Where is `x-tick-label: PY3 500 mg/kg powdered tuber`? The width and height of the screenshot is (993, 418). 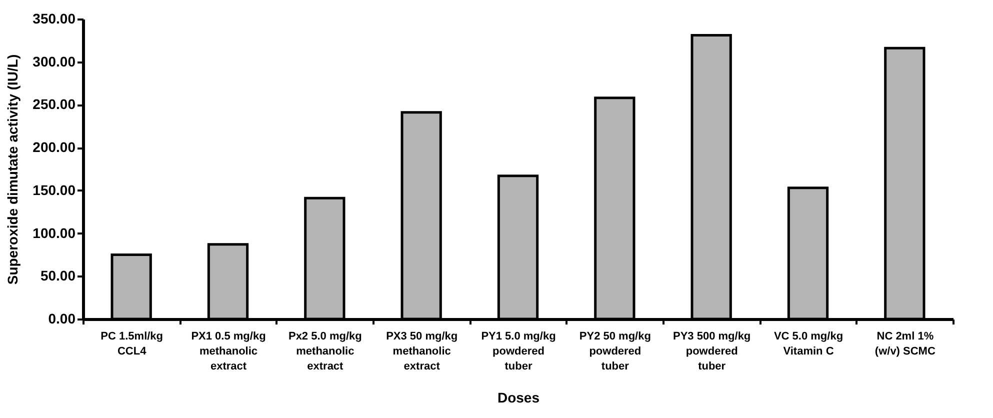
x-tick-label: PY3 500 mg/kg powdered tuber is located at coordinates (712, 351).